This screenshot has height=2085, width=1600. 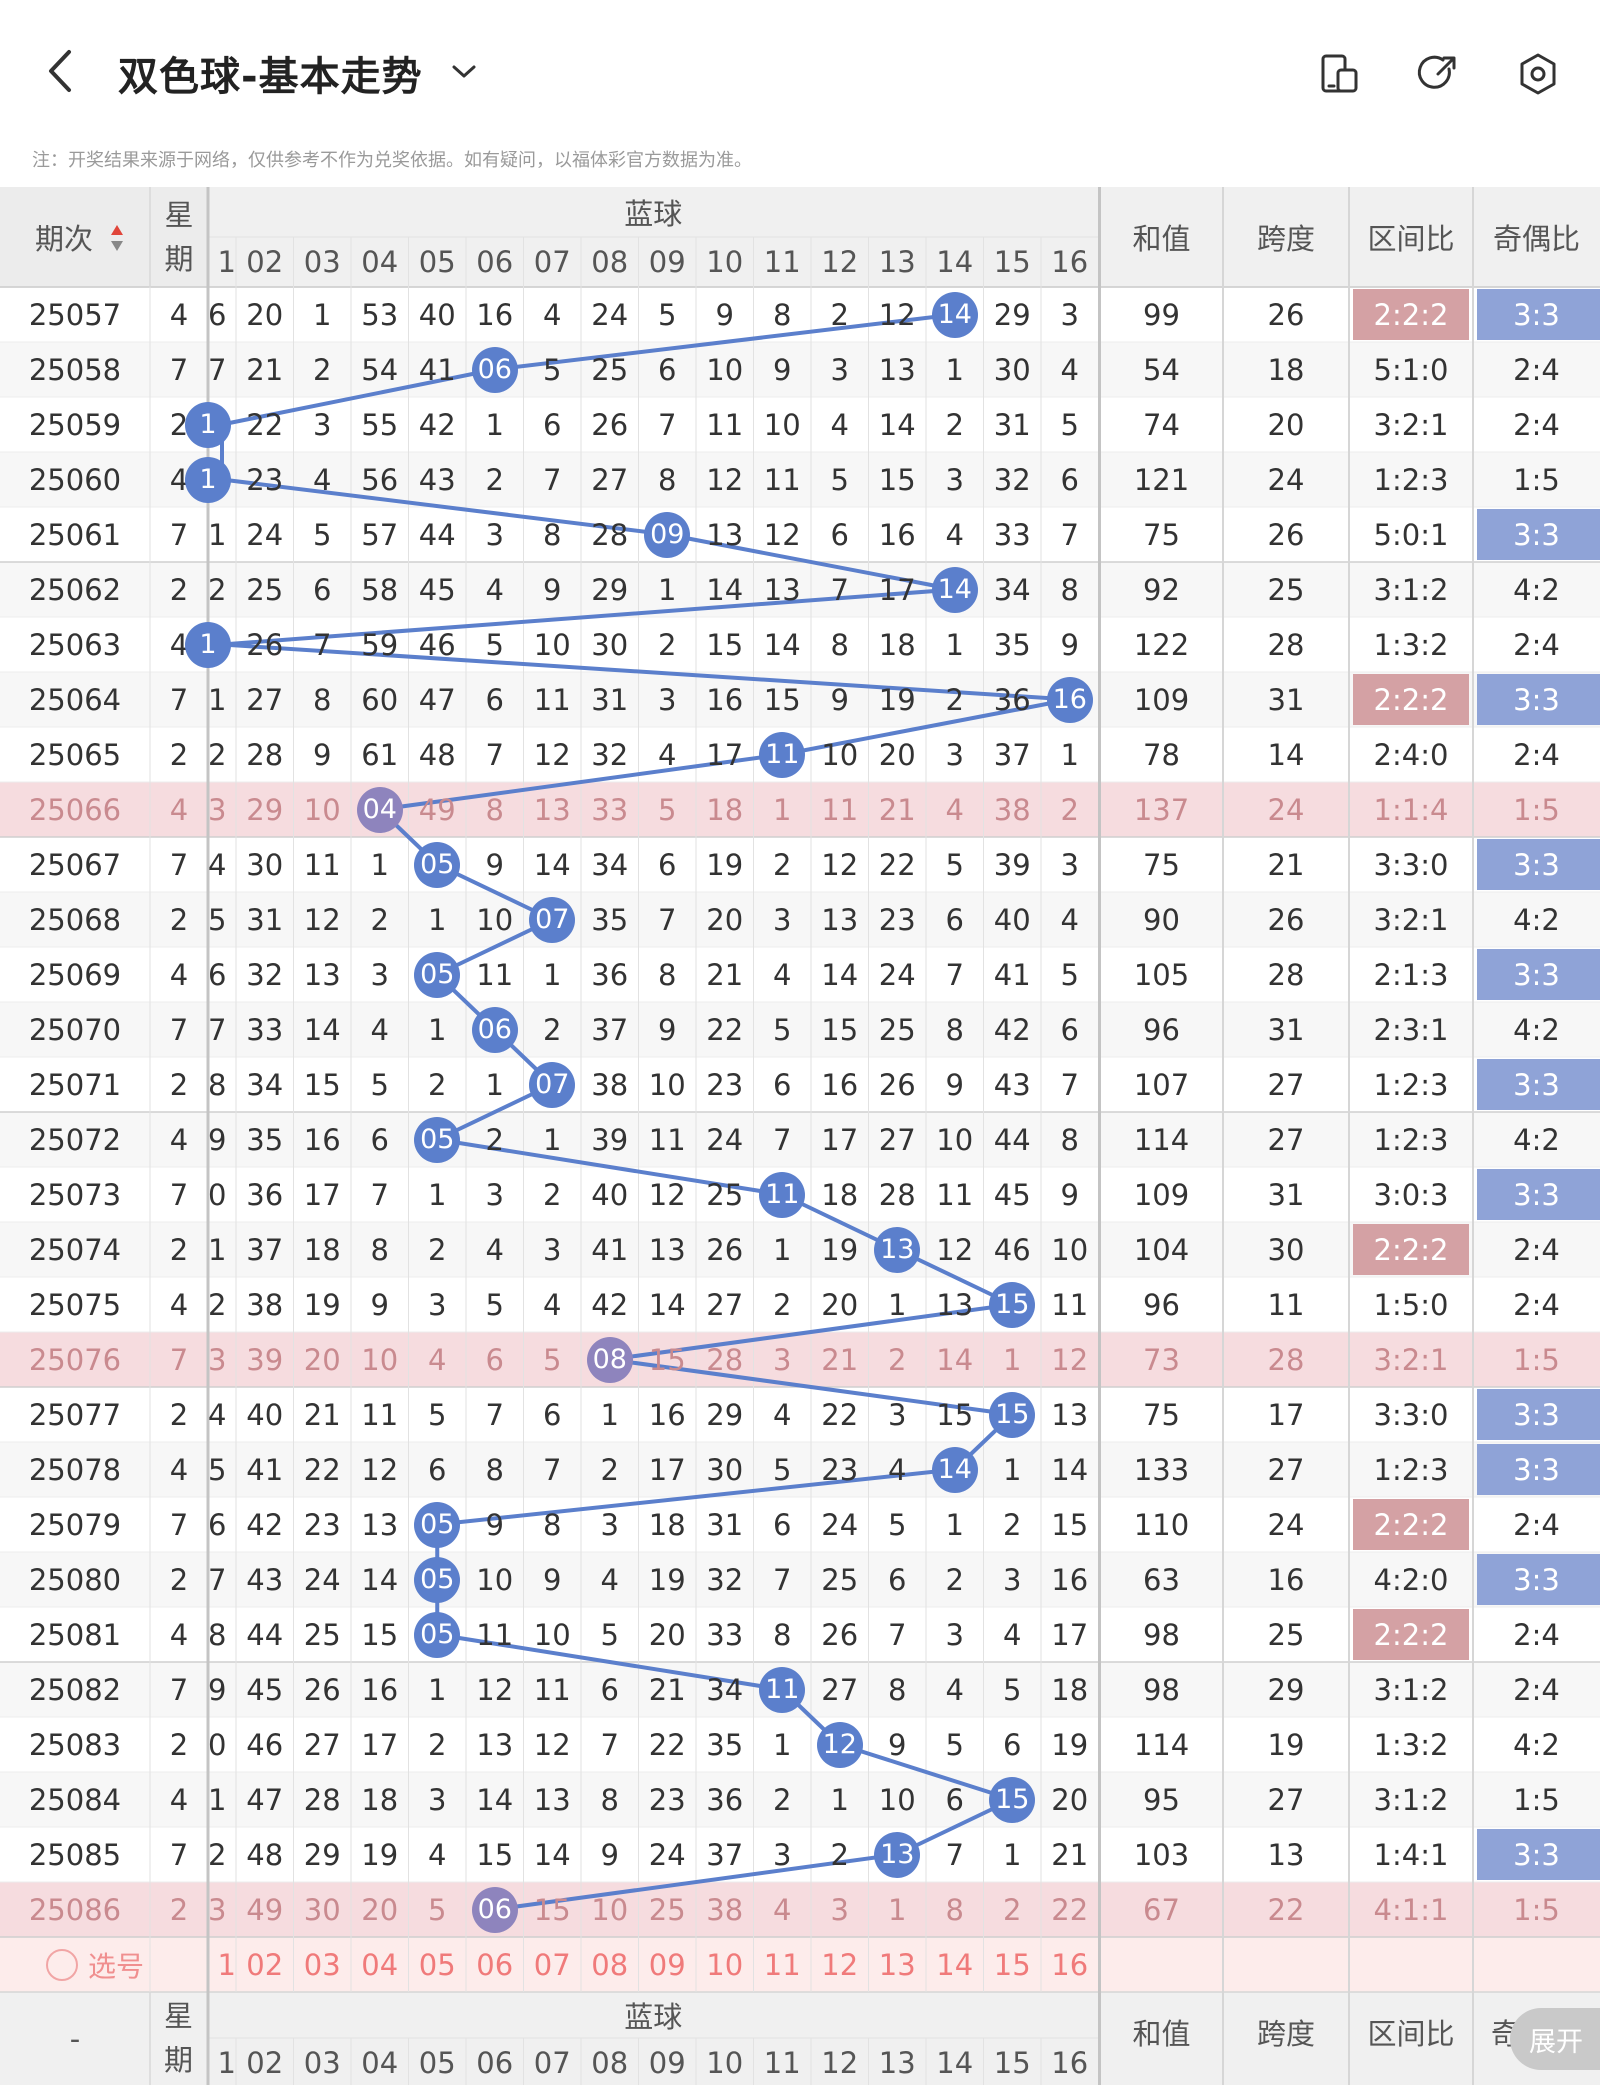 I want to click on back-button, so click(x=60, y=71).